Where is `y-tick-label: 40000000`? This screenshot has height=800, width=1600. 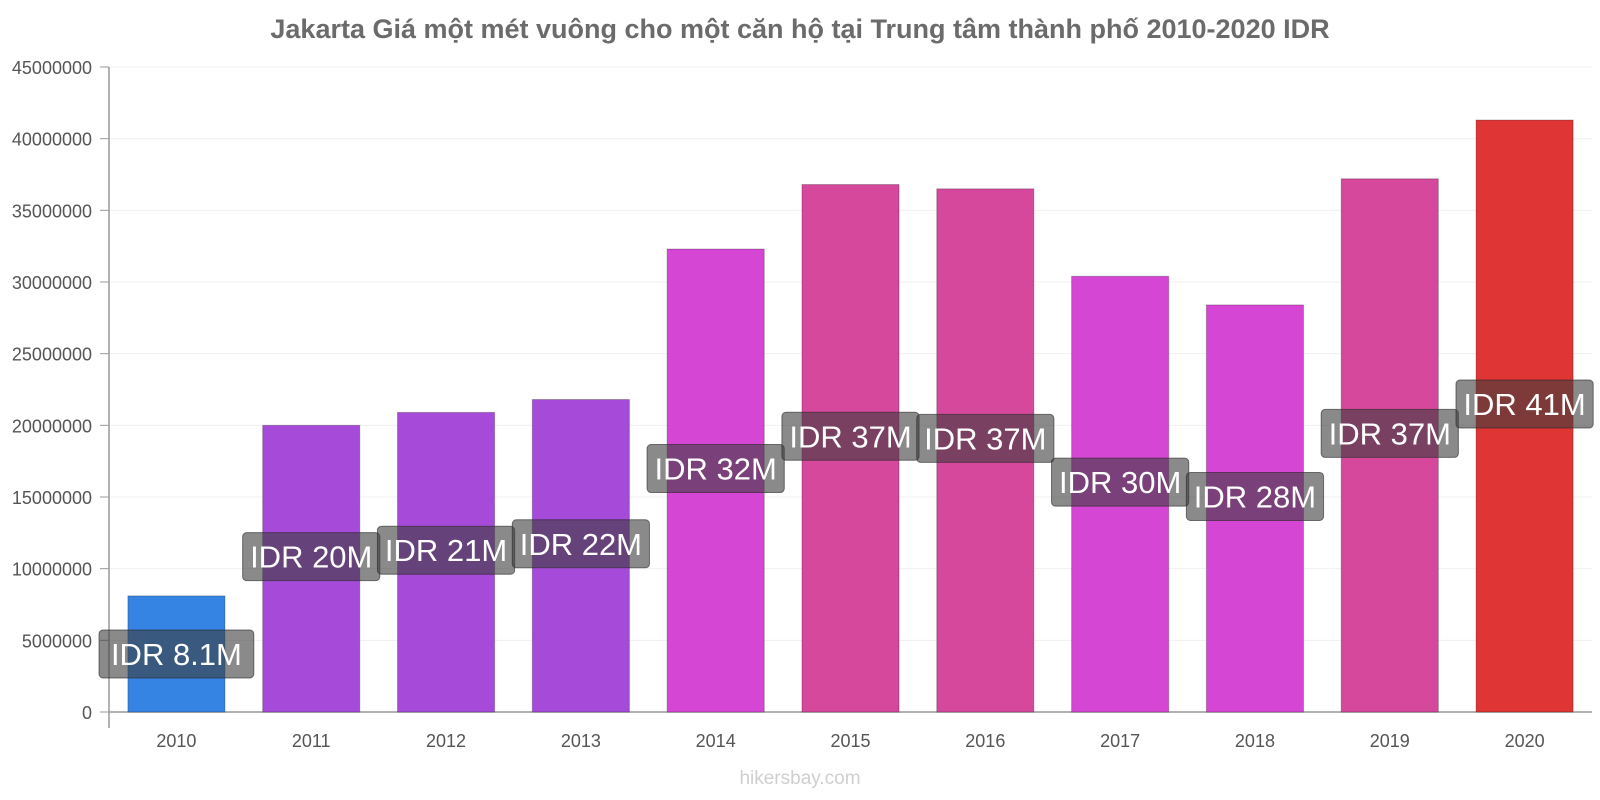 y-tick-label: 40000000 is located at coordinates (52, 140).